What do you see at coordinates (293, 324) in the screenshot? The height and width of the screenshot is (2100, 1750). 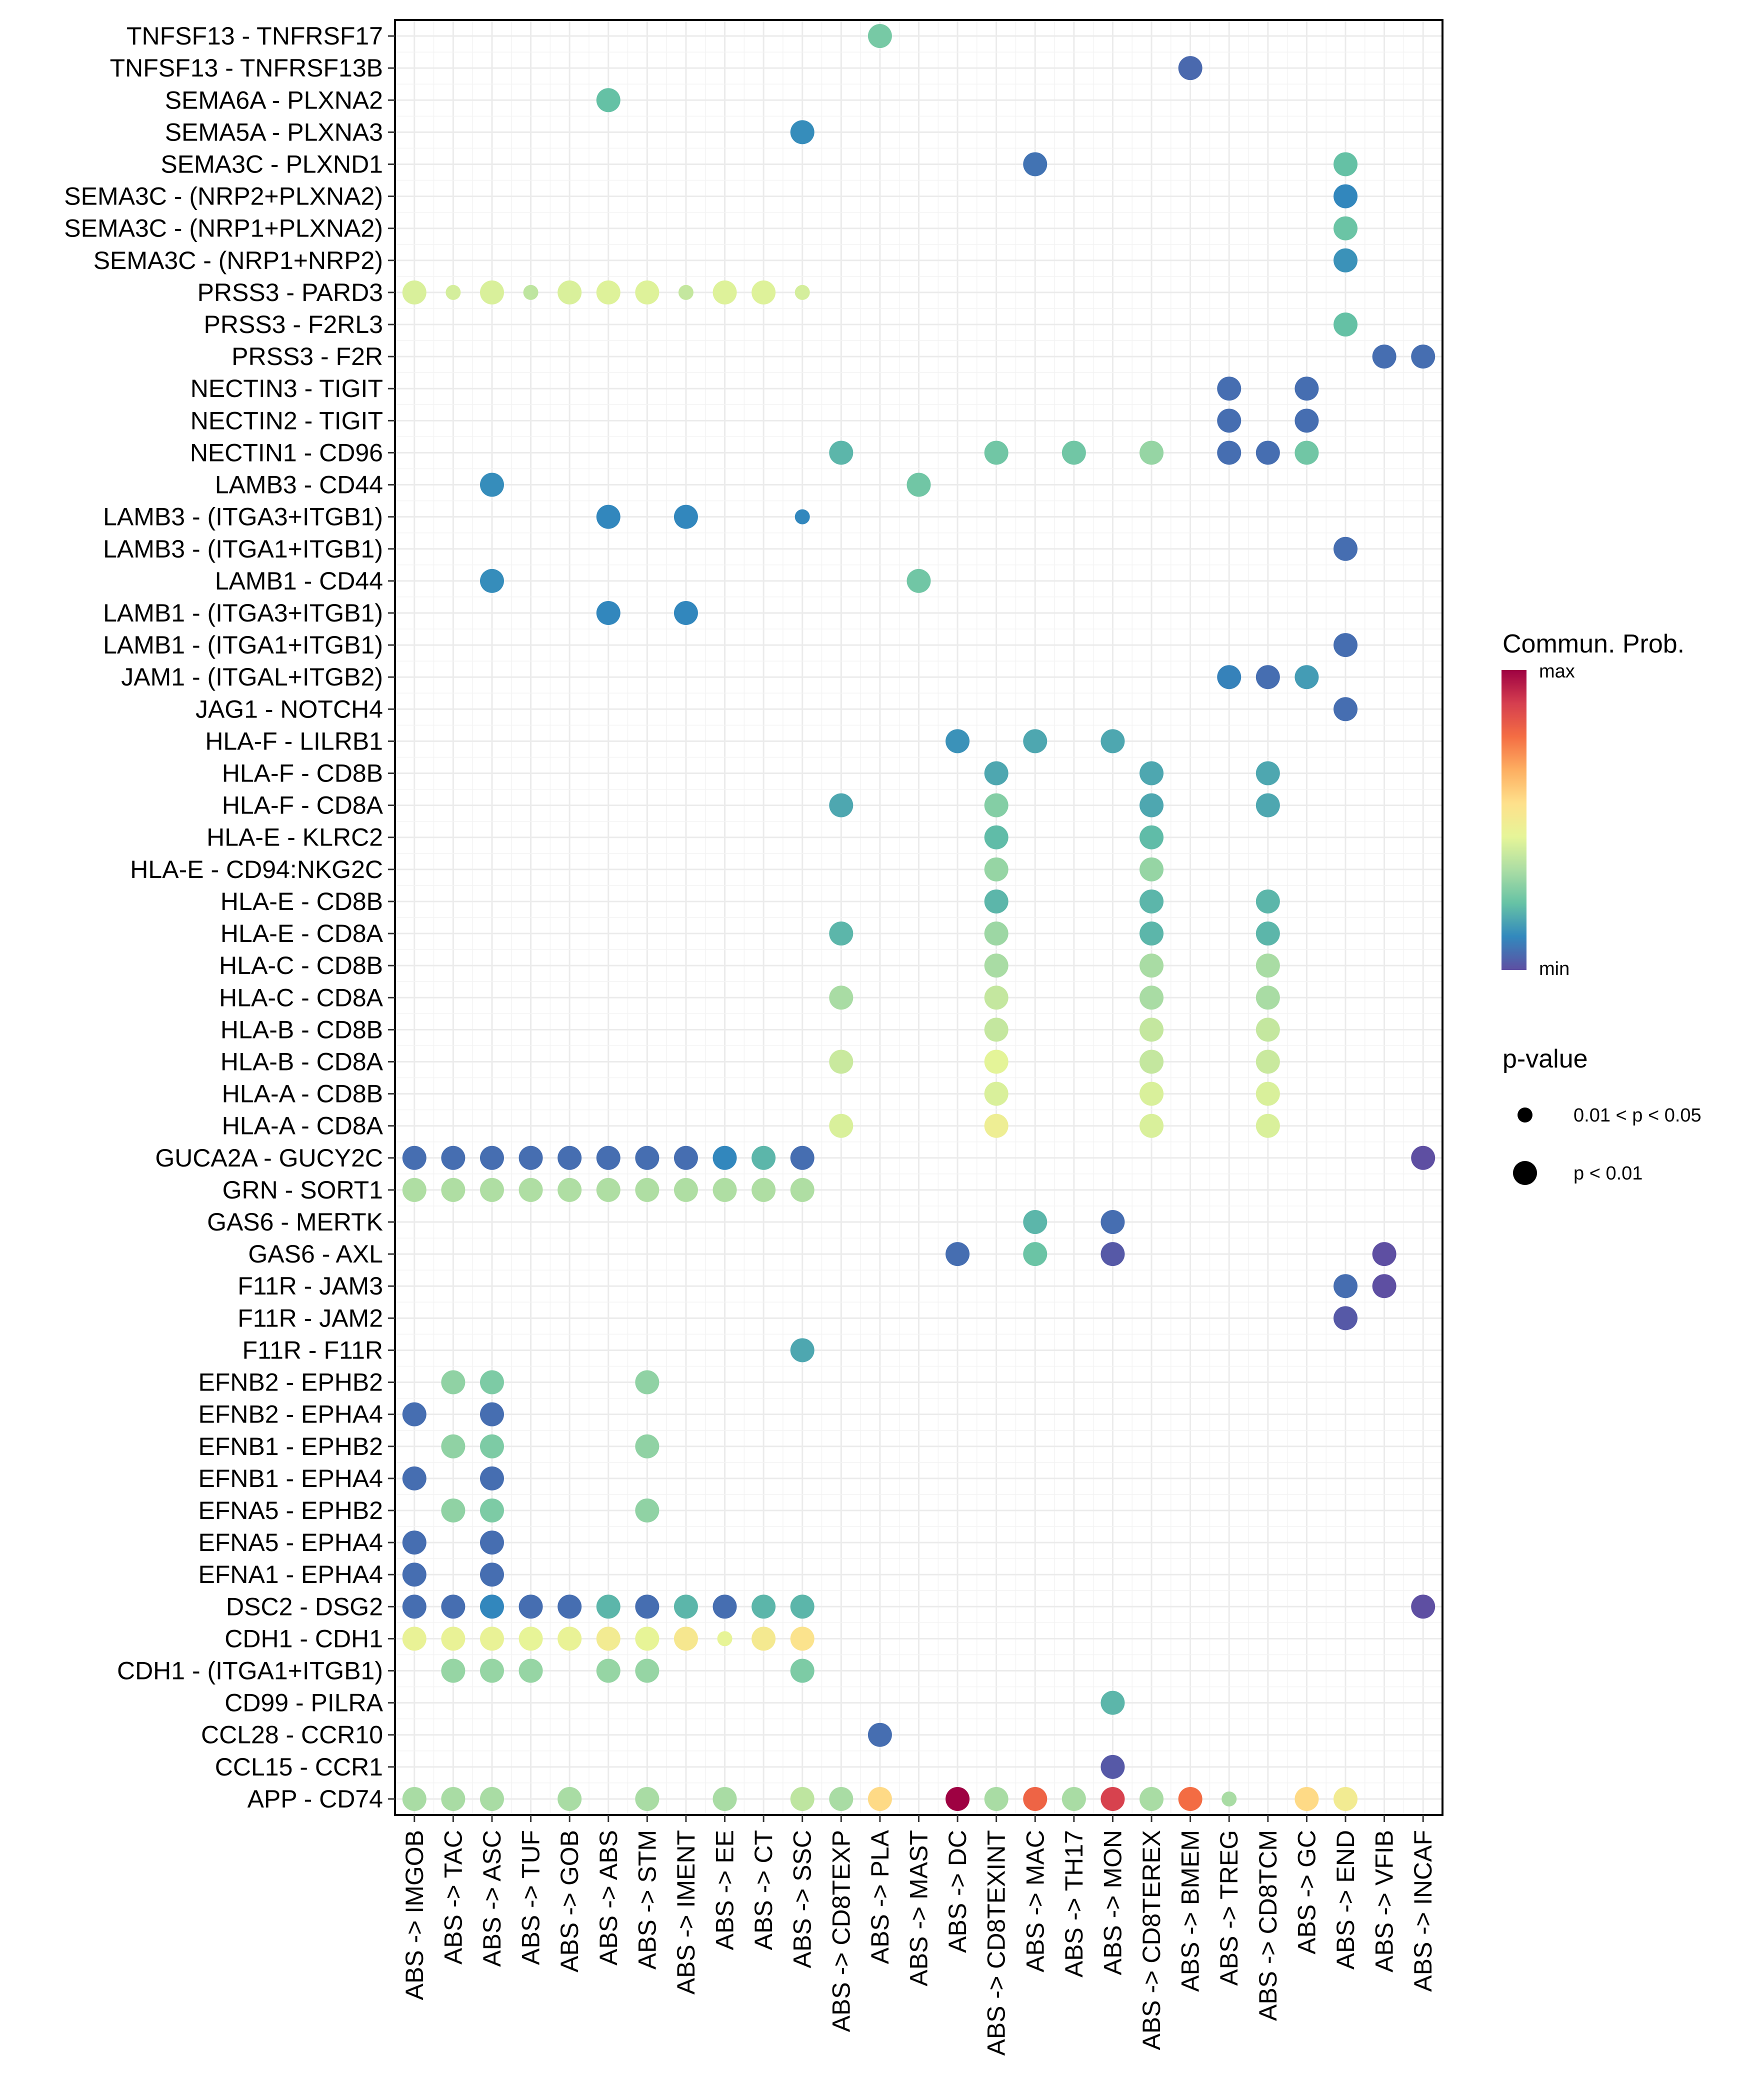 I see `y-tick-label: PRSS3 - F2RL3` at bounding box center [293, 324].